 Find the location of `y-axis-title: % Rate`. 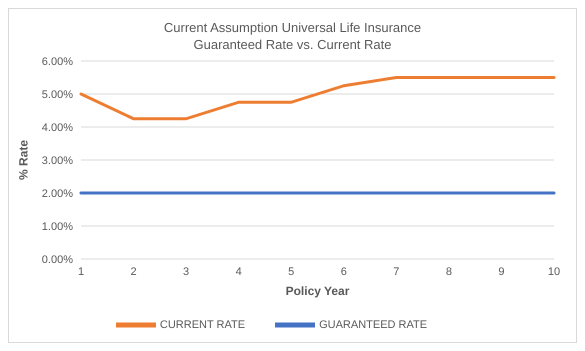

y-axis-title: % Rate is located at coordinates (23, 160).